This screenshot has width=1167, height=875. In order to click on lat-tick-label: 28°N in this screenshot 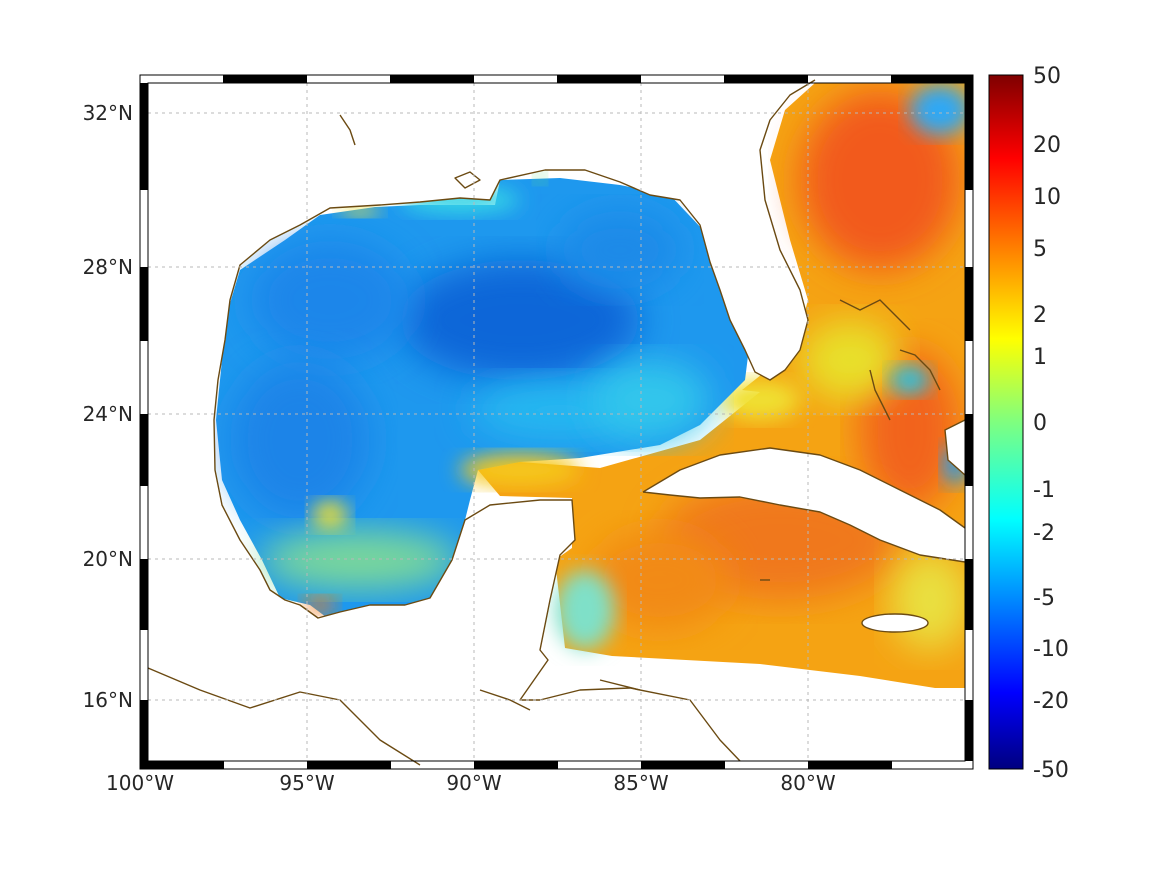, I will do `click(108, 267)`.